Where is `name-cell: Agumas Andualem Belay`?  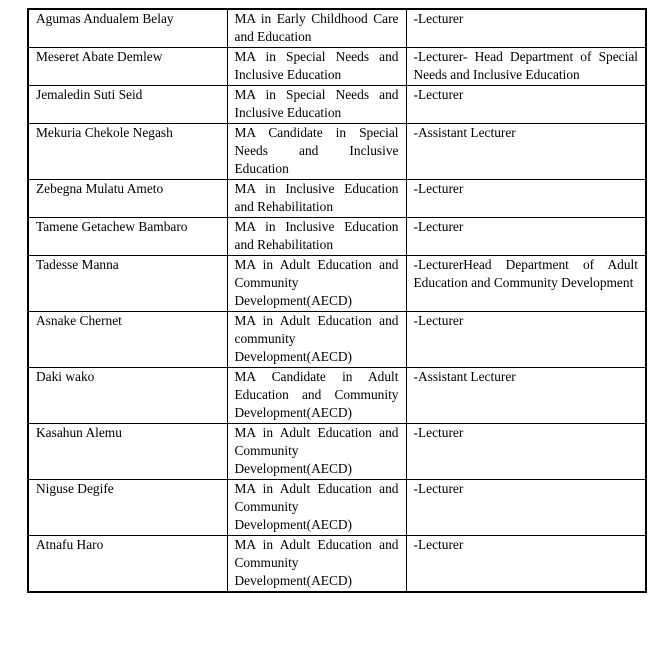 name-cell: Agumas Andualem Belay is located at coordinates (127, 28).